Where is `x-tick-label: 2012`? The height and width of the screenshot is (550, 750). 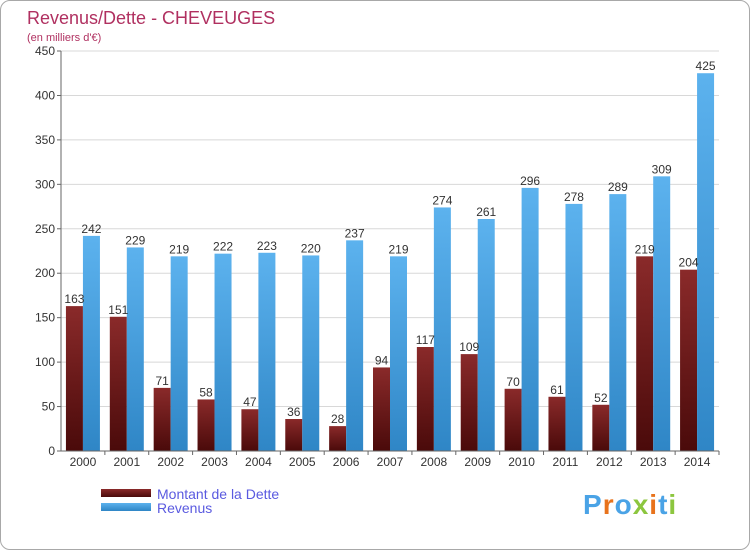 x-tick-label: 2012 is located at coordinates (609, 462).